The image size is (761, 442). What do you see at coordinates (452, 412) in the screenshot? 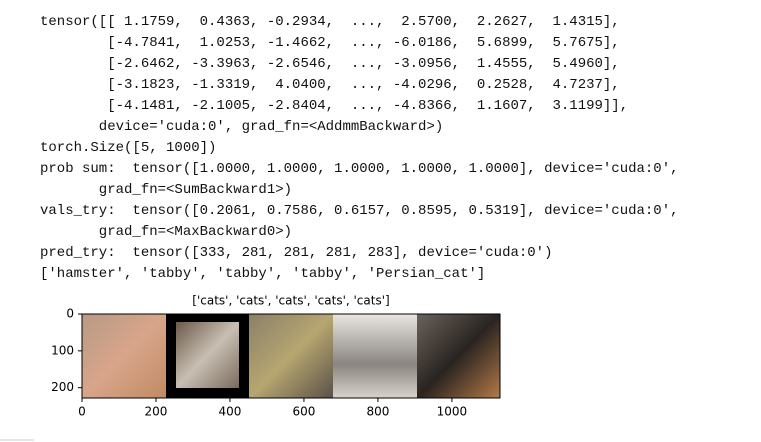
I see `x-tick-label: 1000` at bounding box center [452, 412].